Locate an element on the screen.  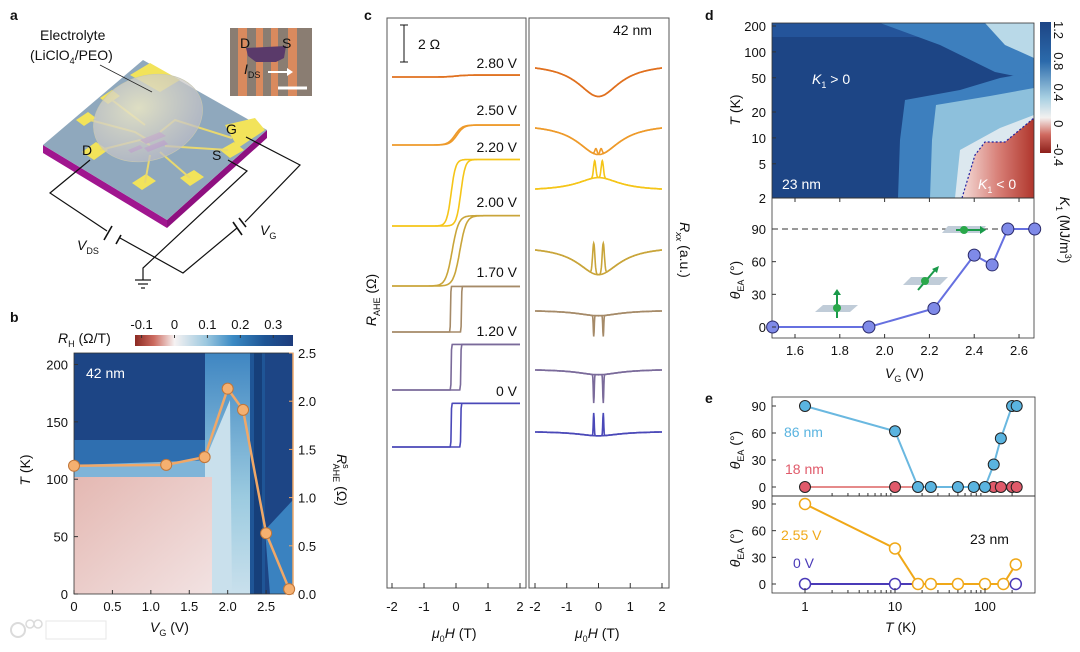
c-right-xlabel: μ0H (T) is located at coordinates (597, 634).